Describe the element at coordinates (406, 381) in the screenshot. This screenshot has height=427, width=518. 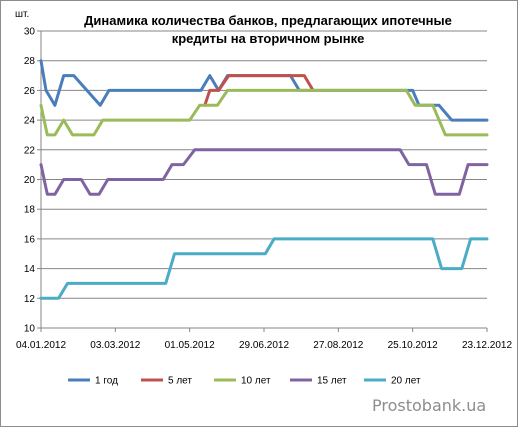
I see `legend-label-5: 20 лет` at that location.